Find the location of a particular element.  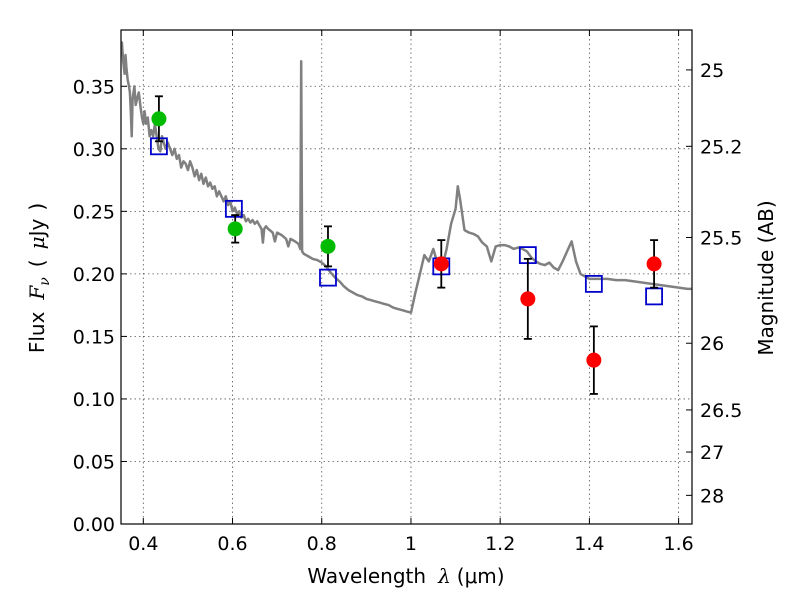

y-tick-label: 0.30 is located at coordinates (94, 150).